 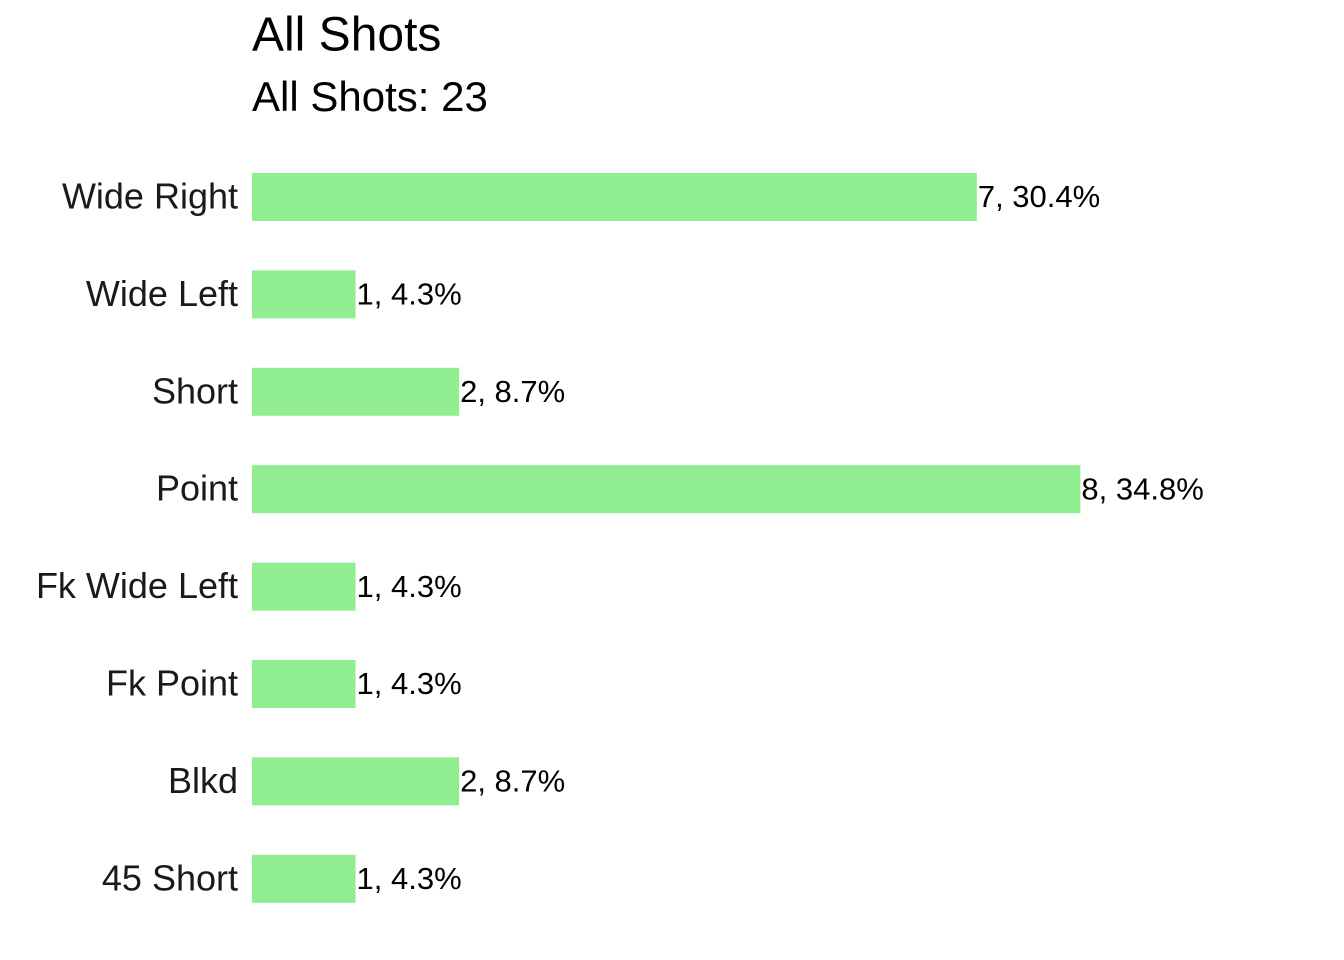 I want to click on value-label: 7, 30.4%, so click(x=1039, y=196).